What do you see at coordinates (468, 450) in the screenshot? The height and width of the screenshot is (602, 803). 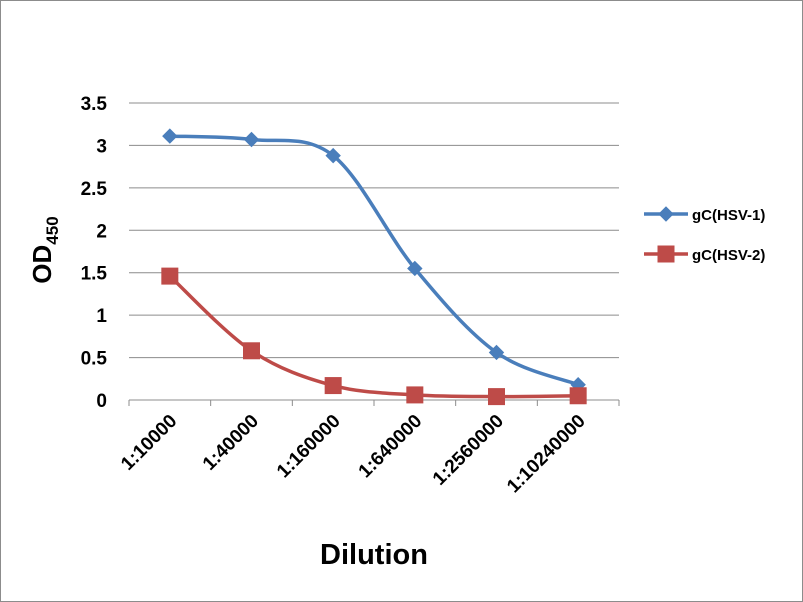 I see `x-tick-label: 1:2560000` at bounding box center [468, 450].